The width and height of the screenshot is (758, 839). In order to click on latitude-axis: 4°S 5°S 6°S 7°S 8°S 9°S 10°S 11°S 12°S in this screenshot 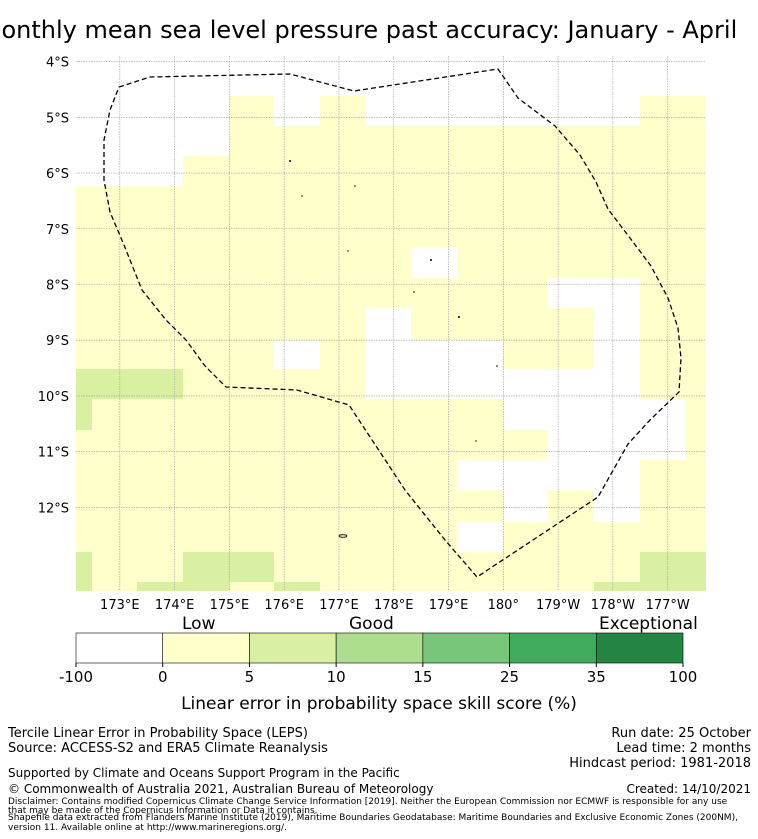, I will do `click(53, 286)`.